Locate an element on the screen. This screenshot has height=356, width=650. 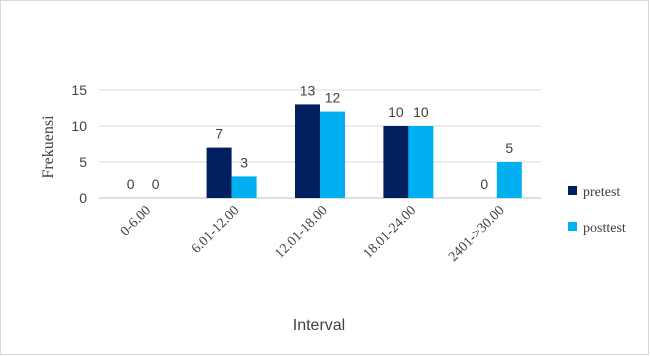
bars is located at coordinates (364, 151).